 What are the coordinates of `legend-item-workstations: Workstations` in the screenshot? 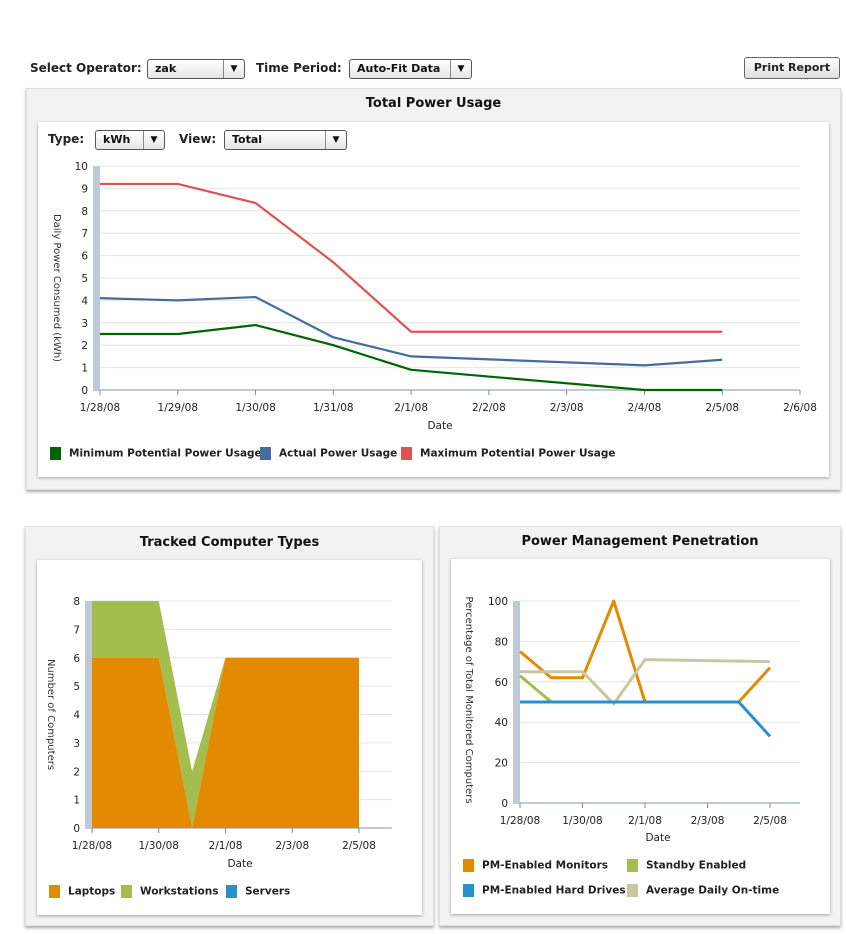 It's located at (170, 891).